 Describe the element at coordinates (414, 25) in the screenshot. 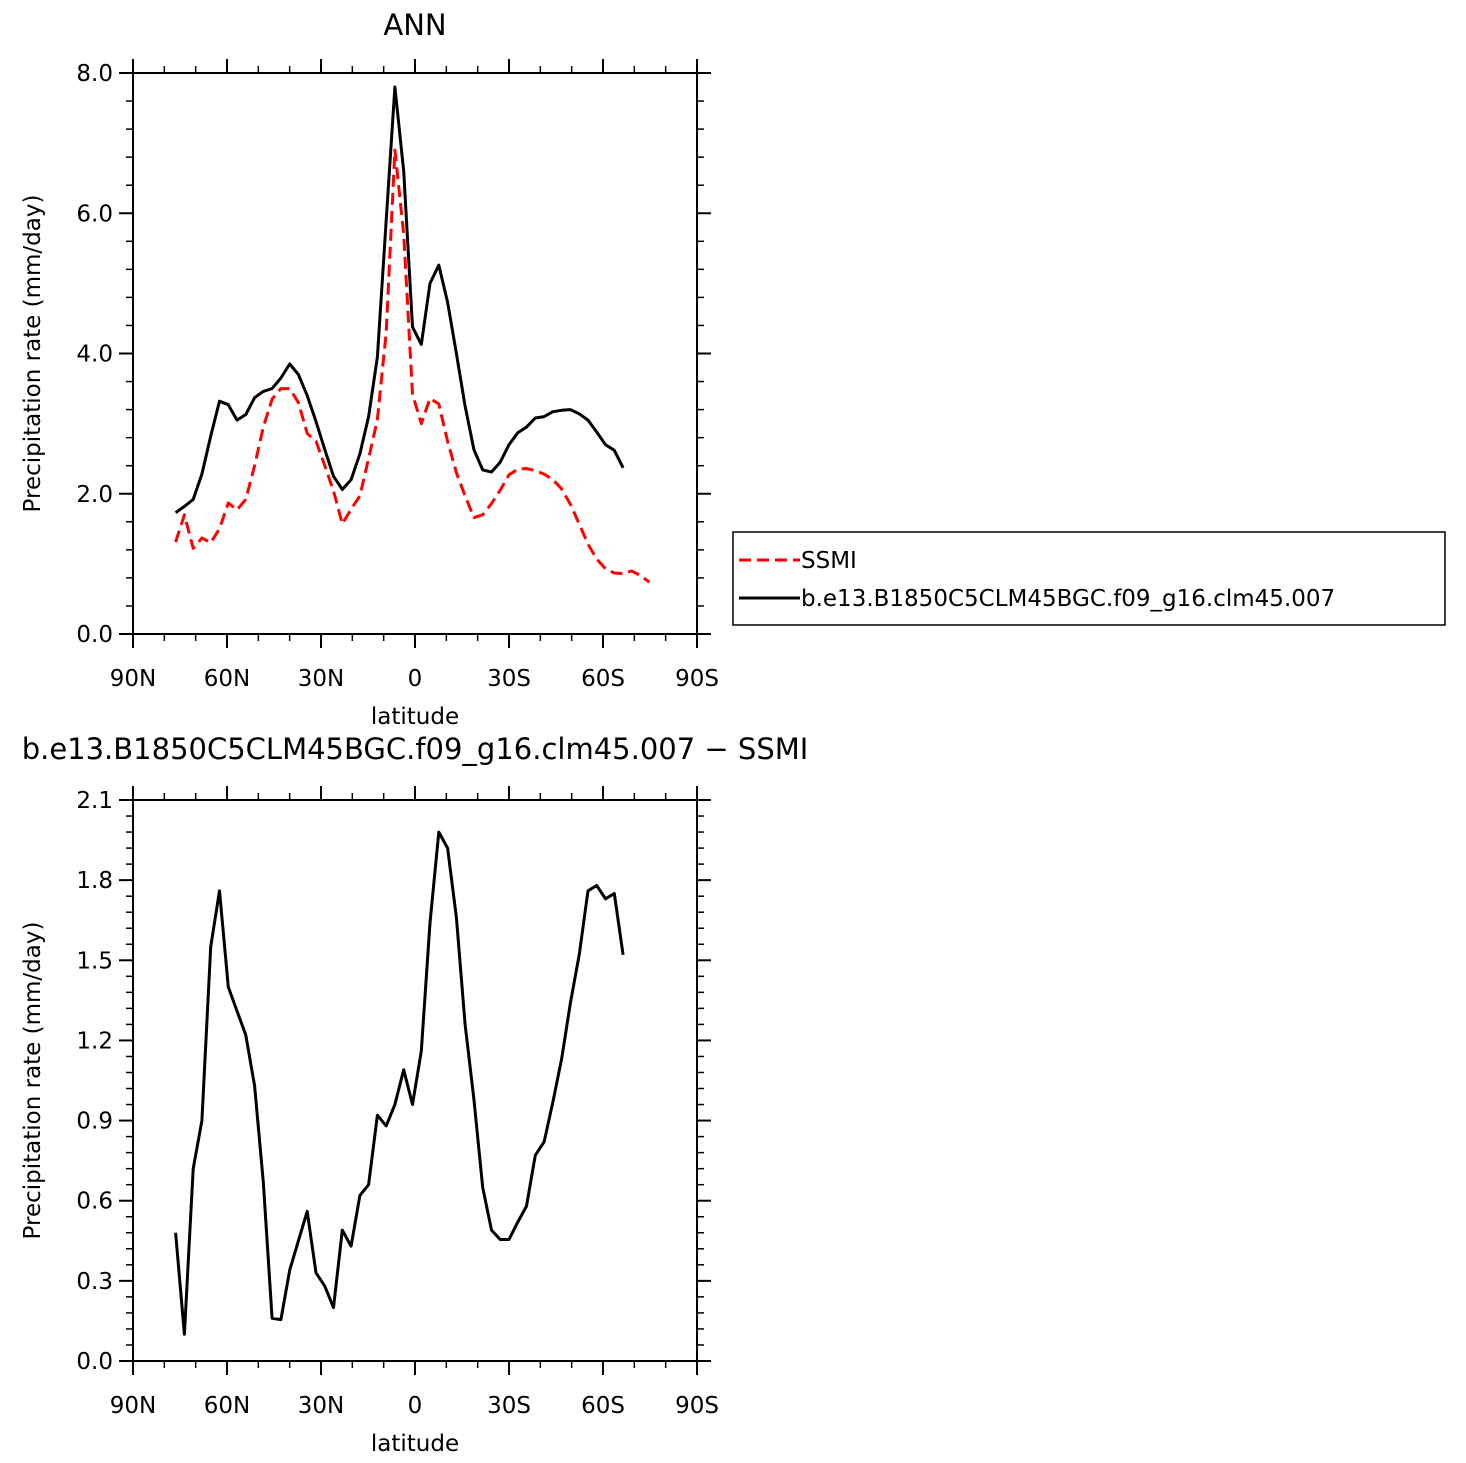

I see `panel-title: ANN` at that location.